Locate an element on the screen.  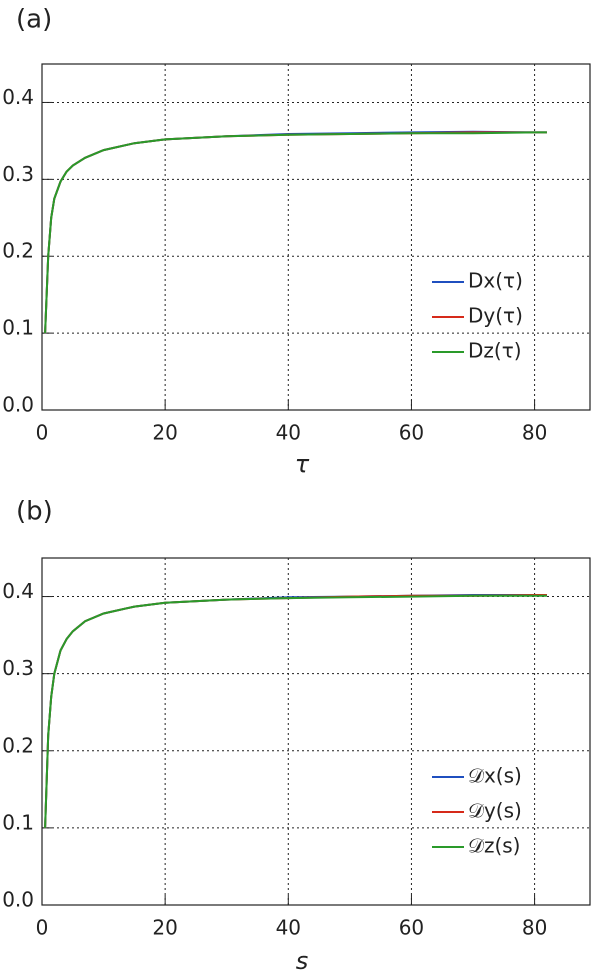
x-axis-label: τ is located at coordinates (302, 464).